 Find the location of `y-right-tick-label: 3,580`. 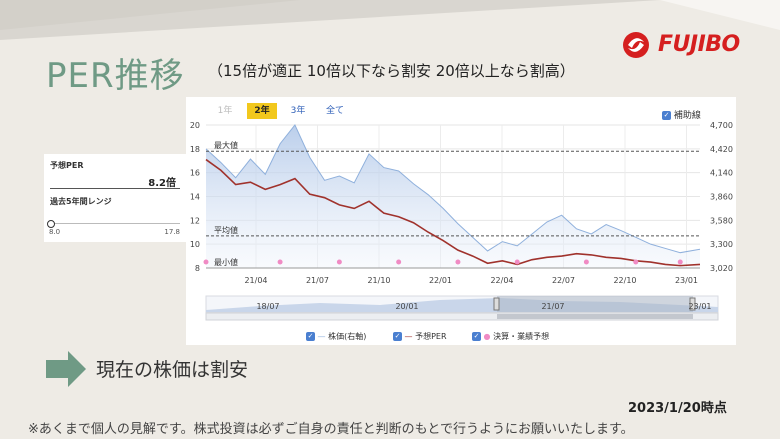

y-right-tick-label: 3,580 is located at coordinates (721, 220).